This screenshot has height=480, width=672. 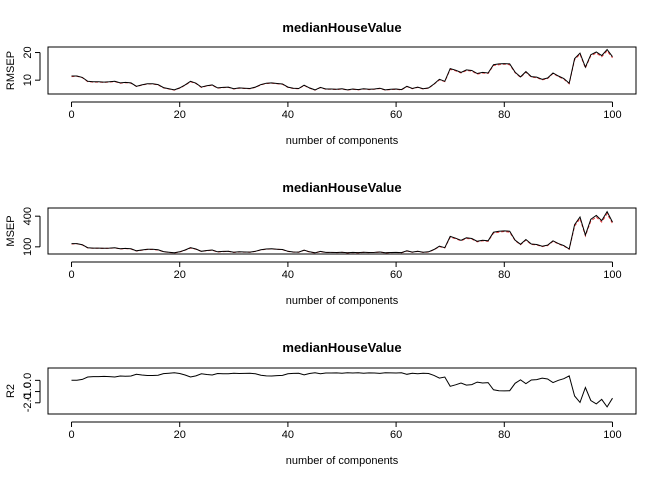 I want to click on y-tick-label: 10, so click(x=28, y=80).